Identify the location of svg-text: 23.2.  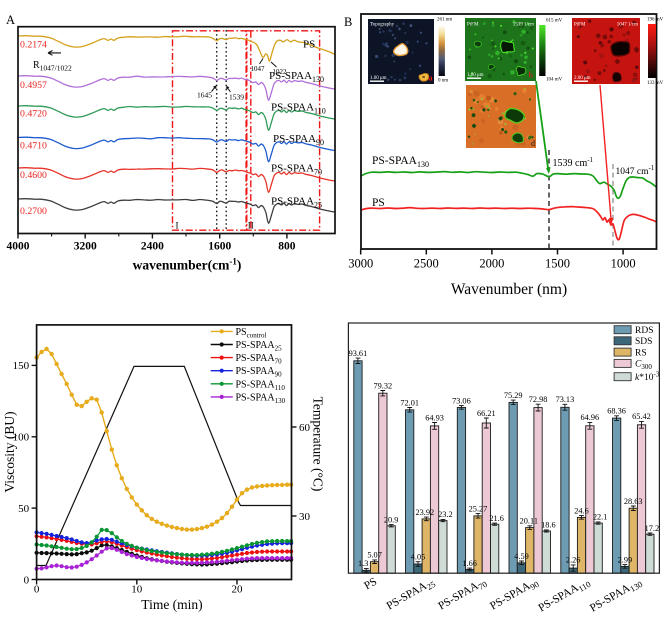
(445, 514).